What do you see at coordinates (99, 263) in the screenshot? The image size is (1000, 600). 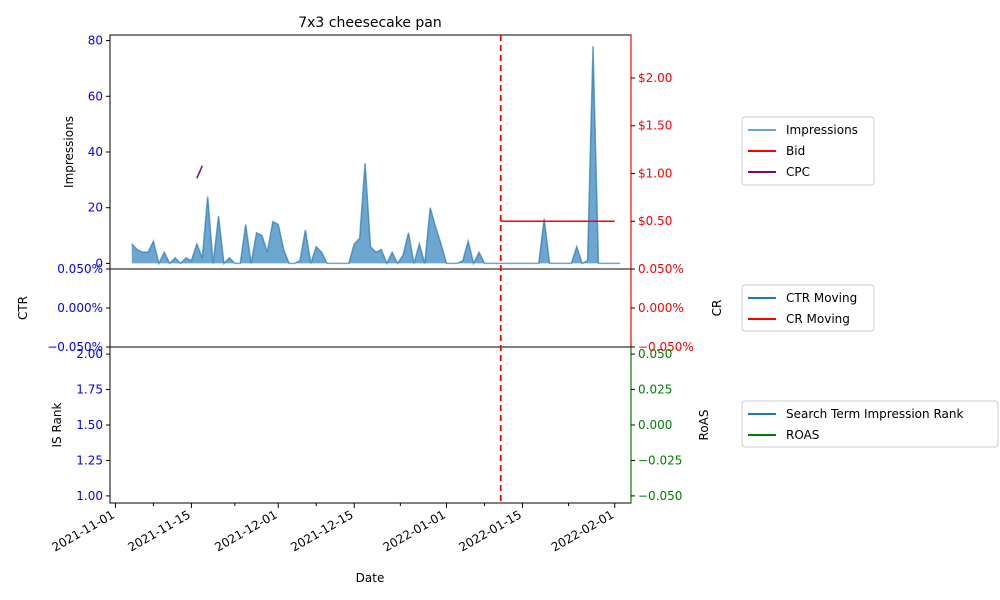 I see `top-left-tick-label: 0` at bounding box center [99, 263].